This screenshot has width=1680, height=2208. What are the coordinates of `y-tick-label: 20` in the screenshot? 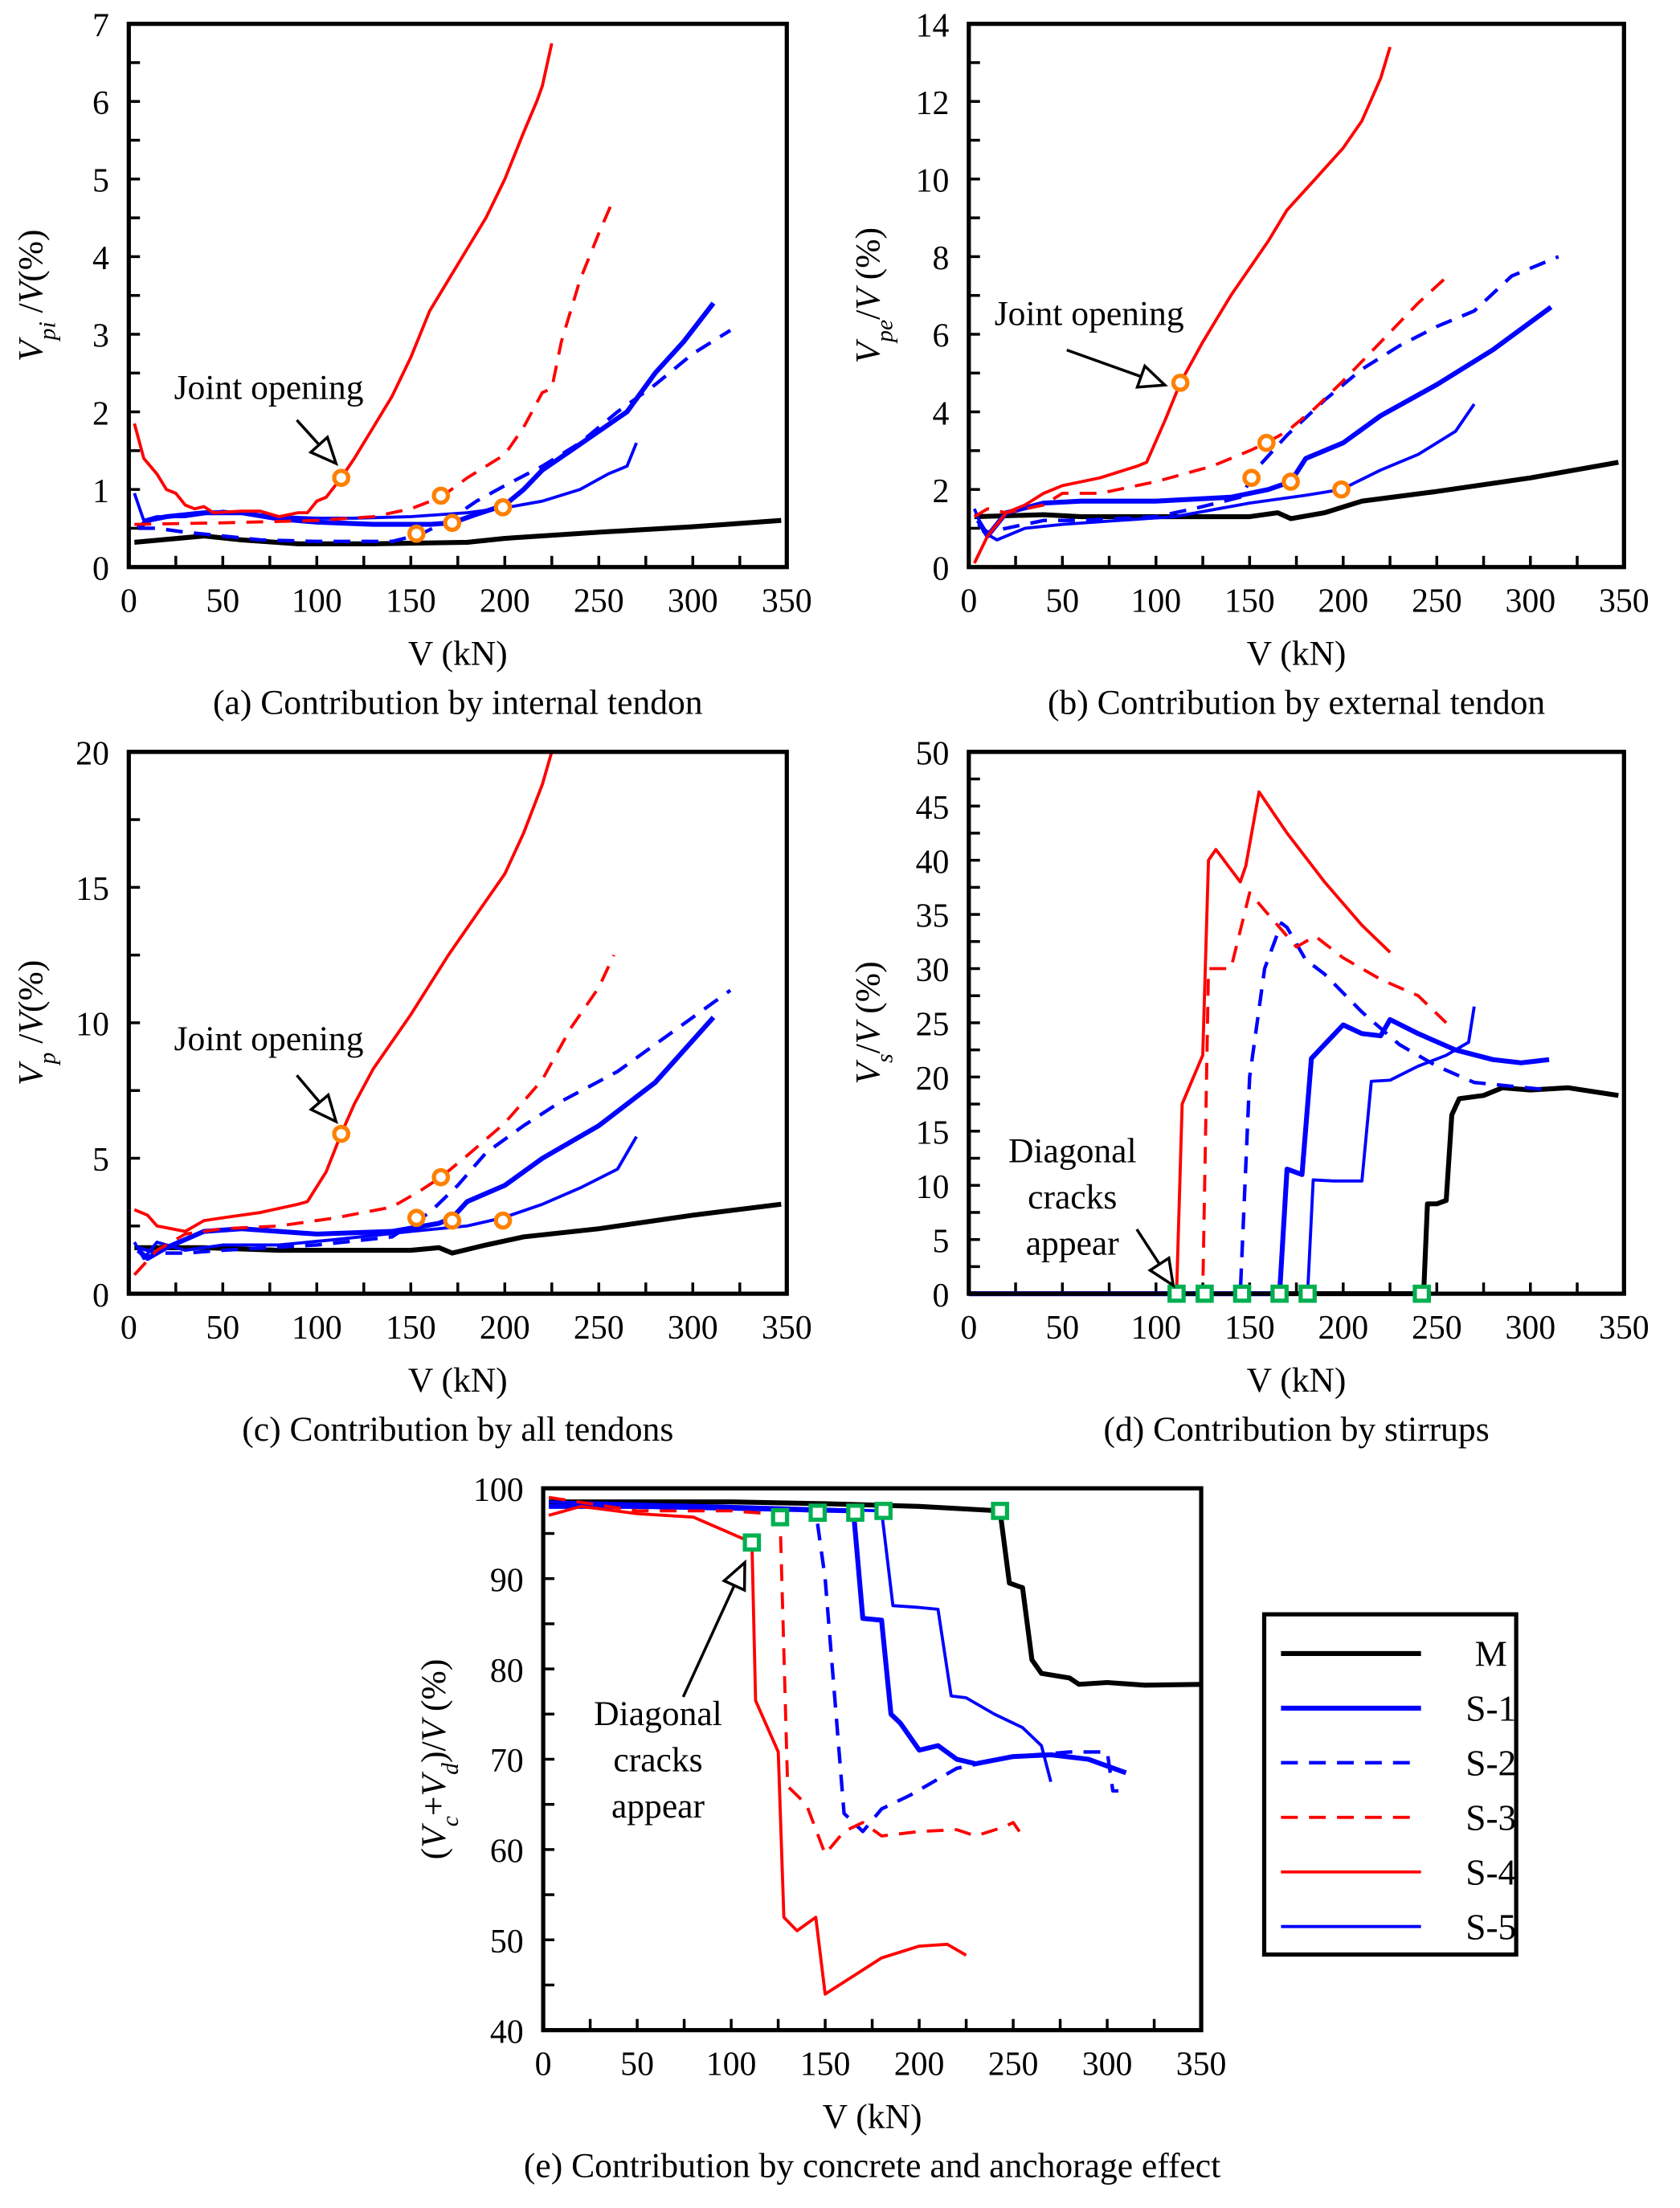 It's located at (93, 753).